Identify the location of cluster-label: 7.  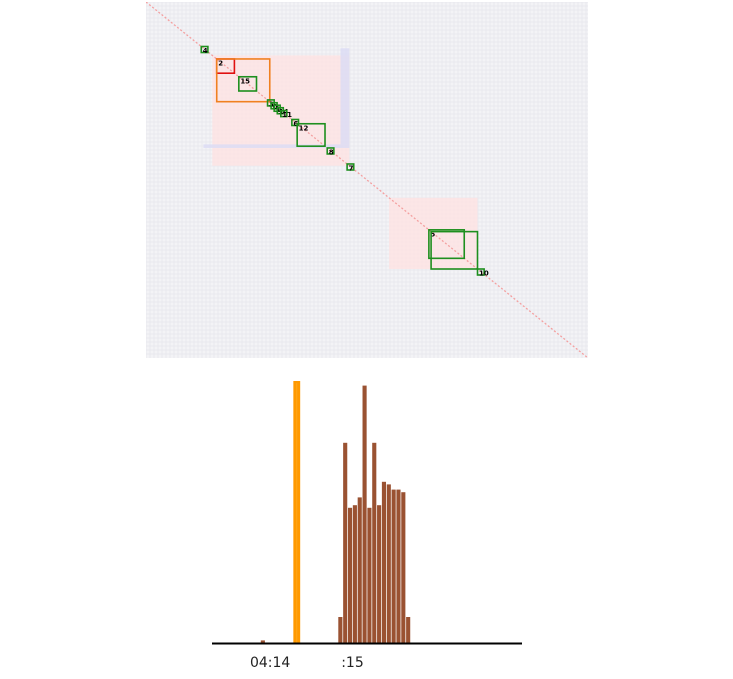
(351, 168).